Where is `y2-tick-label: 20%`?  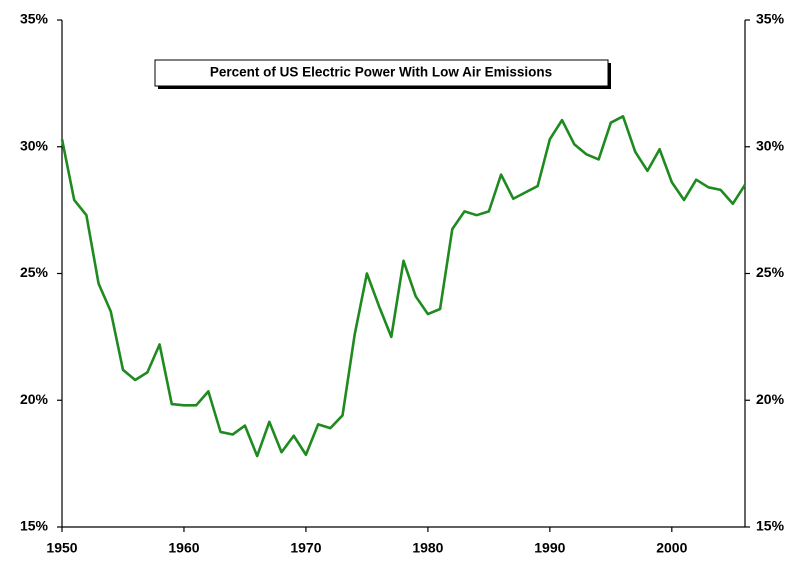 y2-tick-label: 20% is located at coordinates (770, 399).